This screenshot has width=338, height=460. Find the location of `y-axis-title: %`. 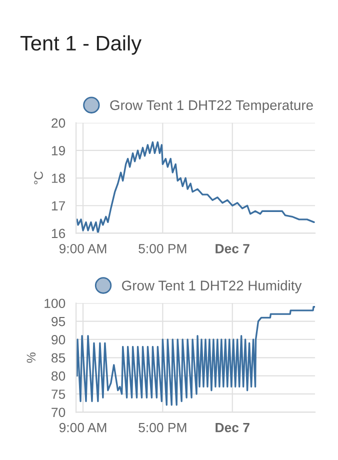

y-axis-title: % is located at coordinates (31, 357).